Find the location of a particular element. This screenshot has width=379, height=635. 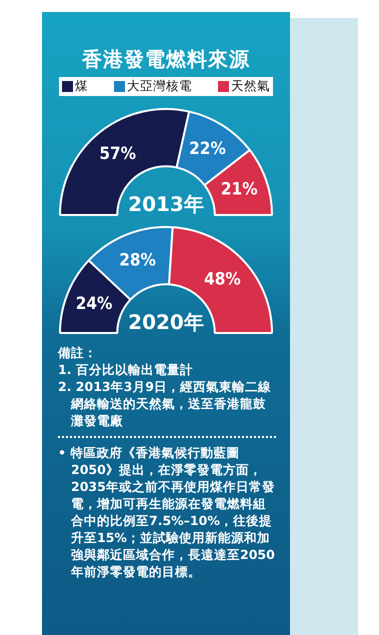

text: • 特區政府《香港氣候行動藍圖2050》提出，在淨零發電方面，2035年或之前不再使用煤作日常發電，增加可再生能源在發電燃料組合中的比例至7.5%–10%，往後提升至15%；並試驗使用新能源和加強與鄰近區域合作，長遠達至2050年前淨零發電的目標。 is located at coordinates (167, 512).